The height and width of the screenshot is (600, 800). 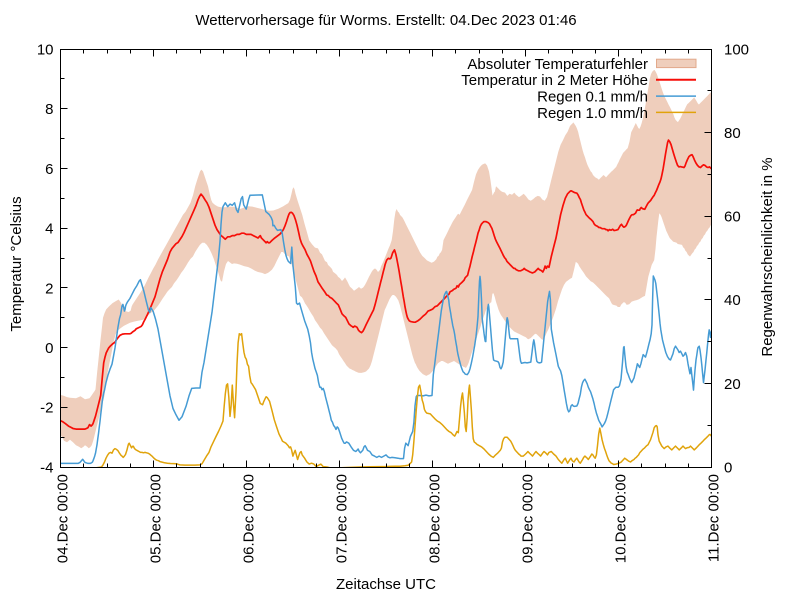 What do you see at coordinates (45, 49) in the screenshot?
I see `svg-text: 10` at bounding box center [45, 49].